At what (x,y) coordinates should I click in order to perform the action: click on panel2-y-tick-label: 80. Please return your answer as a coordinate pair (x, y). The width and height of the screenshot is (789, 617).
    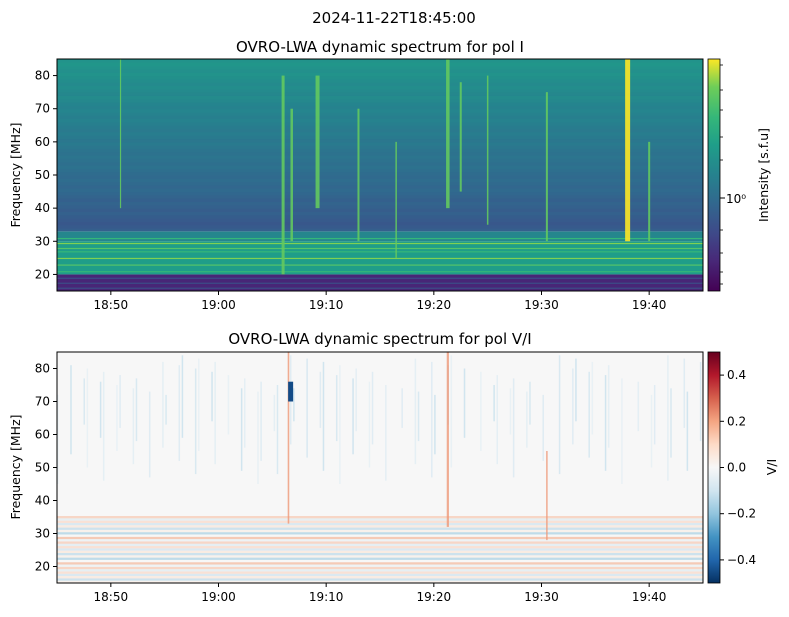
    Looking at the image, I should click on (42, 369).